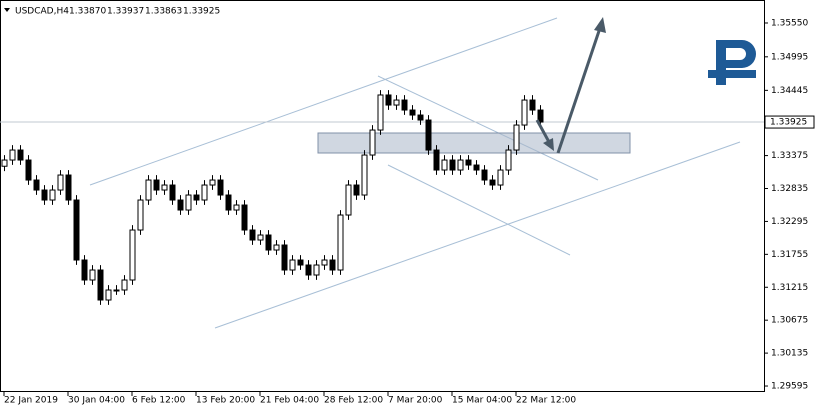 The height and width of the screenshot is (415, 815). I want to click on symbol: USDCAD,H4, so click(42, 12).